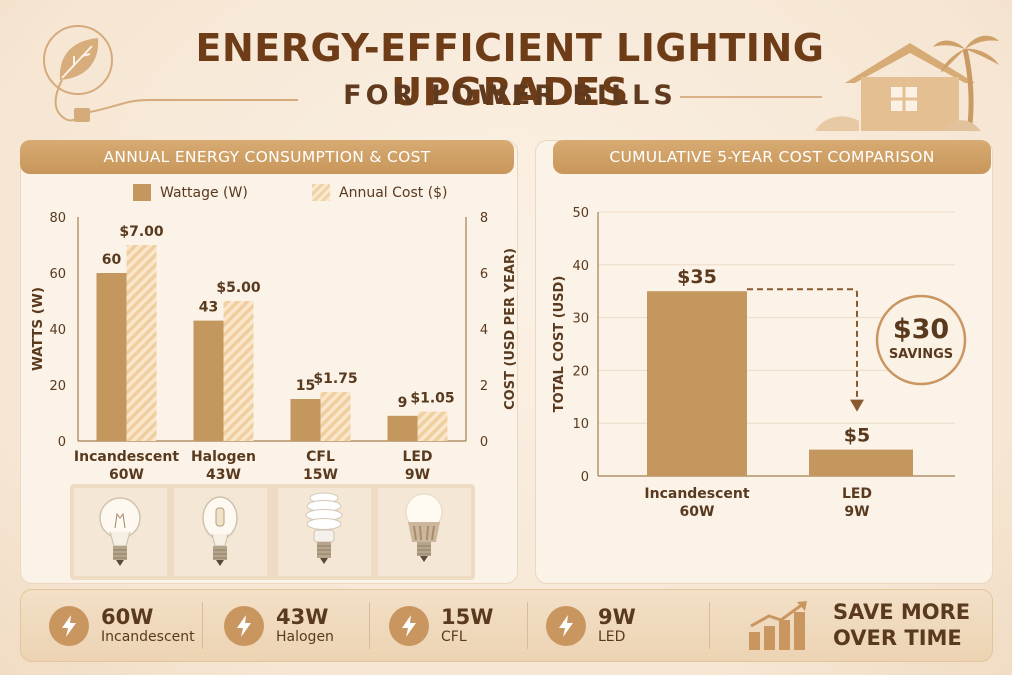 This screenshot has width=1012, height=675. Describe the element at coordinates (393, 192) in the screenshot. I see `legend-cost-label: Annual Cost ($)` at that location.